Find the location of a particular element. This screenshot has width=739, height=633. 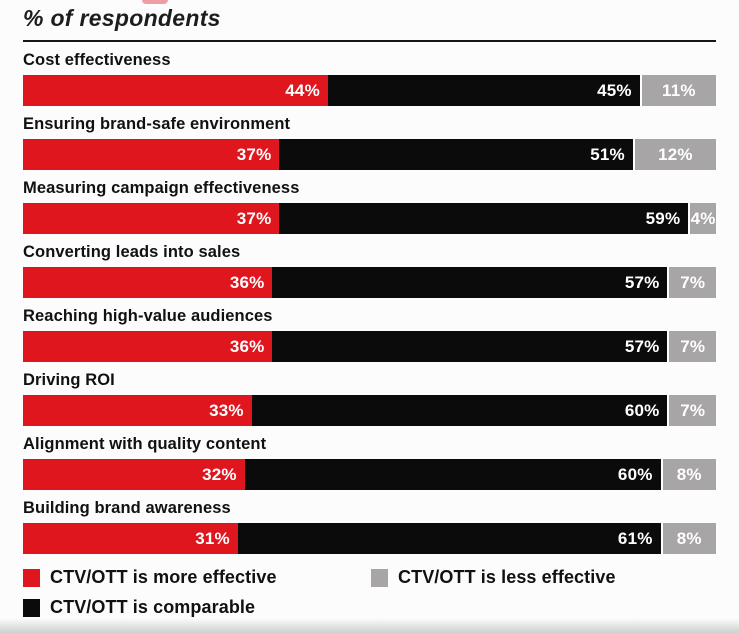

bar-value-label: 12% is located at coordinates (675, 154).